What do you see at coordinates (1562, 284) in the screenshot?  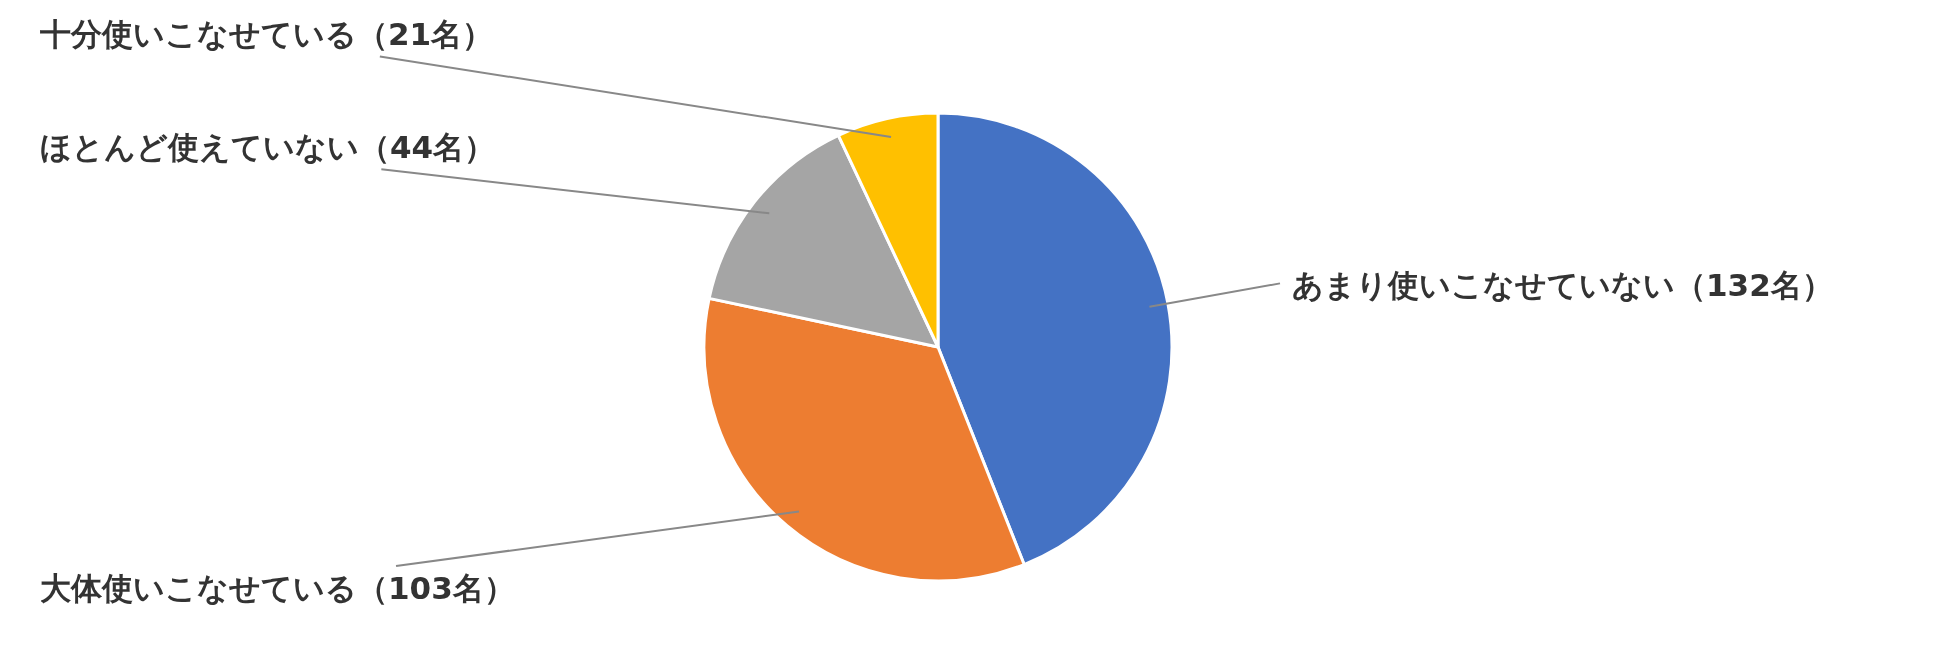 I see `slice-label: あまり使いこなせていない（132名）` at bounding box center [1562, 284].